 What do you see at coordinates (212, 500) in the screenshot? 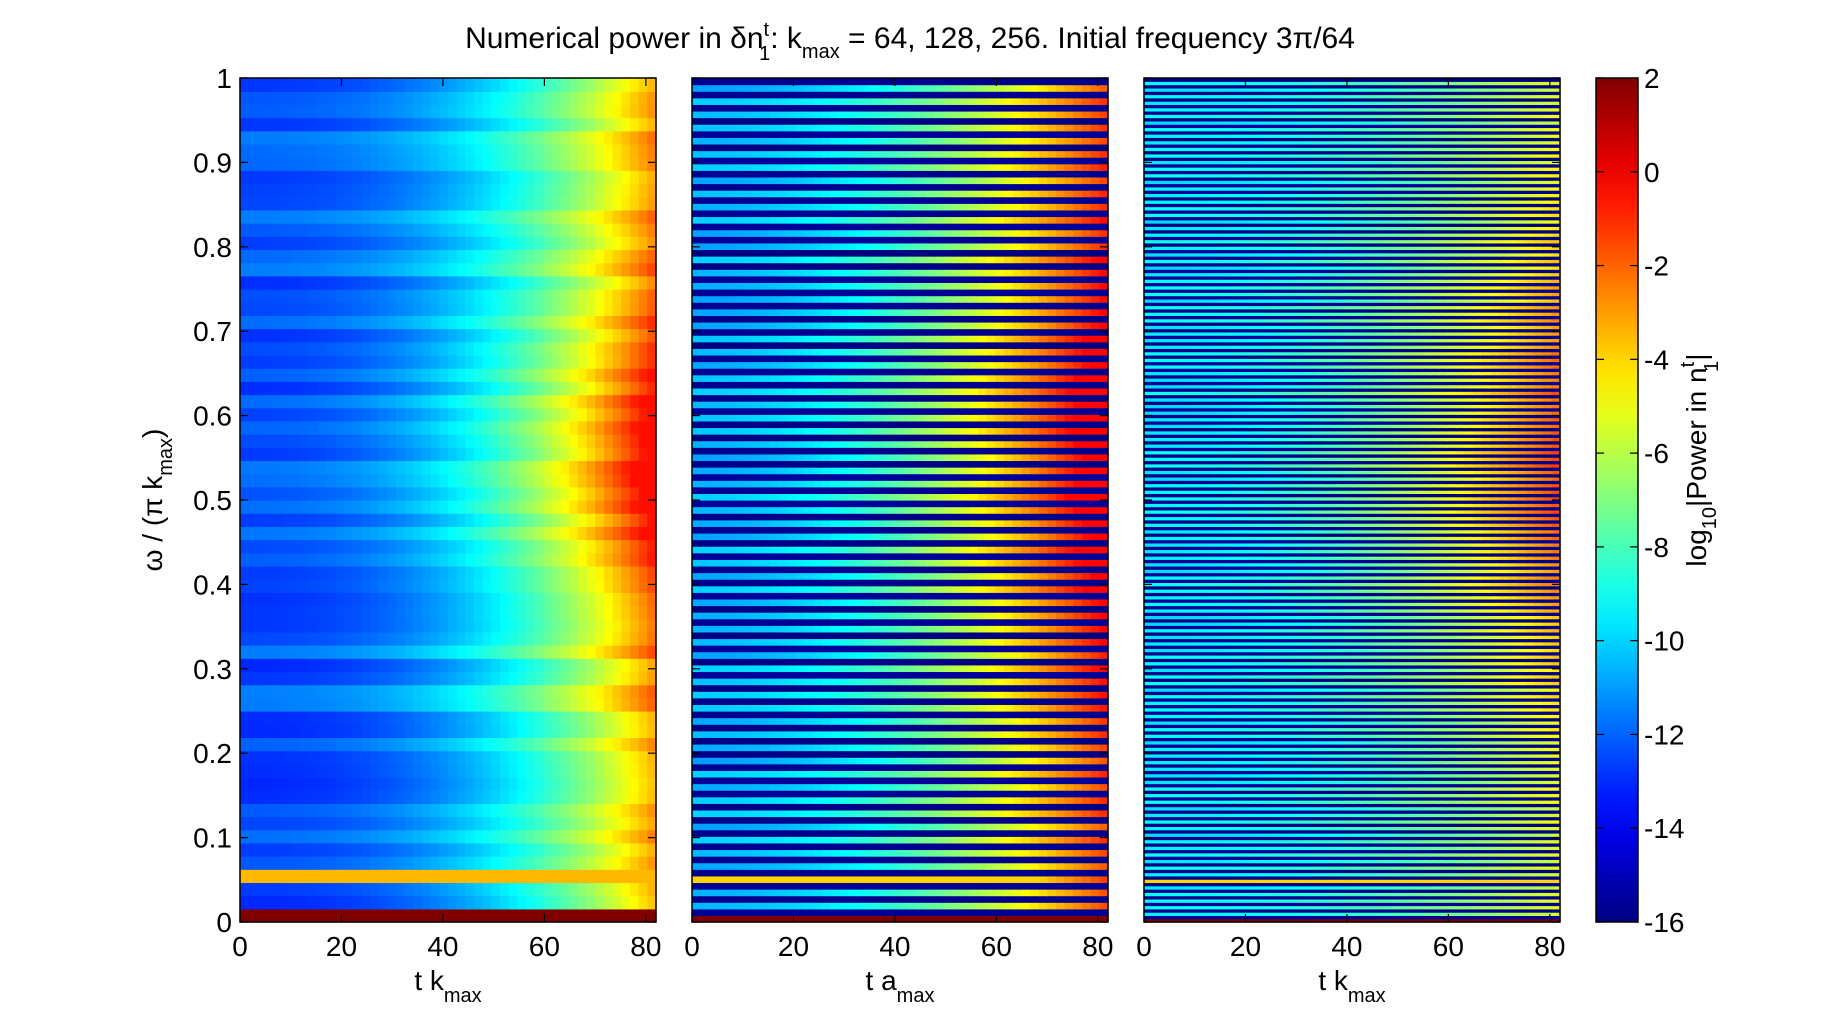
I see `y-tick-label: 0.5` at bounding box center [212, 500].